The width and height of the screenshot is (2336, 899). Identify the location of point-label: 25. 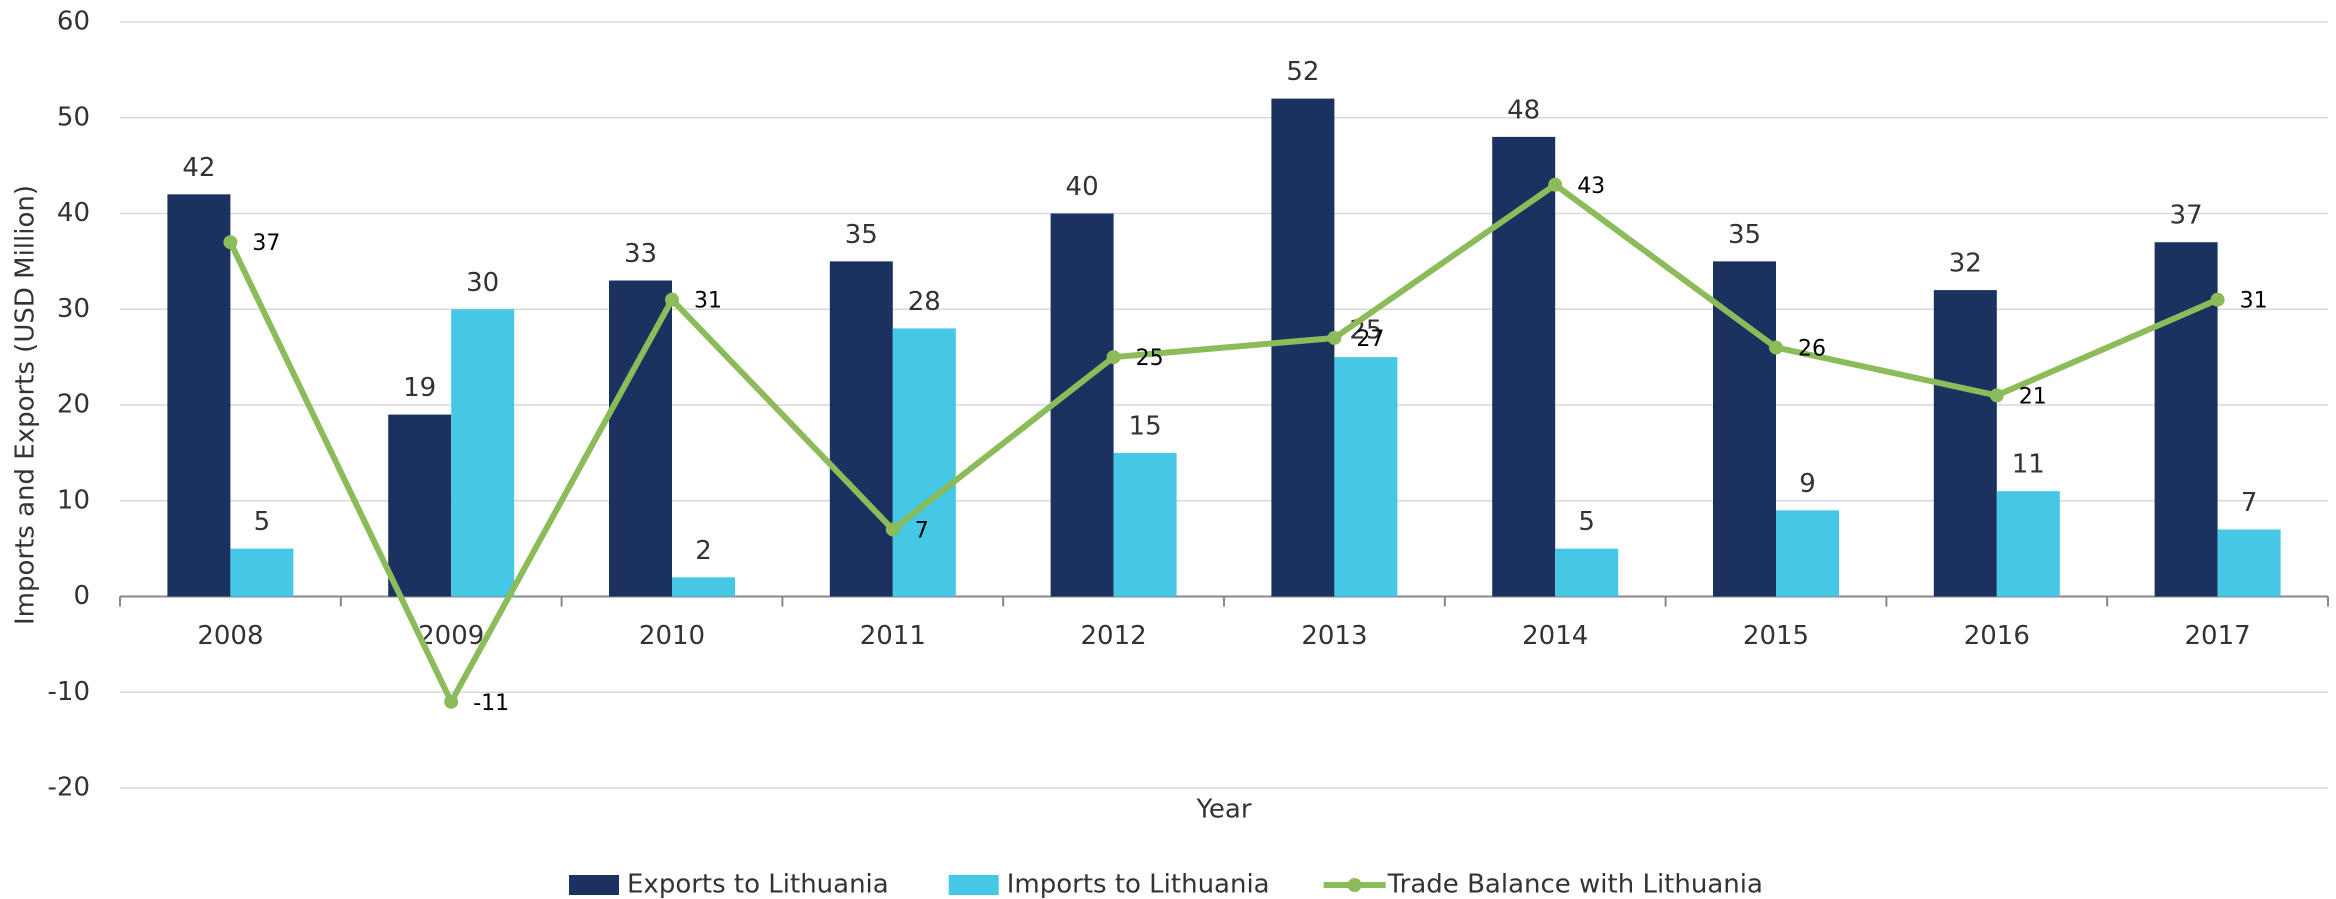
(1150, 358).